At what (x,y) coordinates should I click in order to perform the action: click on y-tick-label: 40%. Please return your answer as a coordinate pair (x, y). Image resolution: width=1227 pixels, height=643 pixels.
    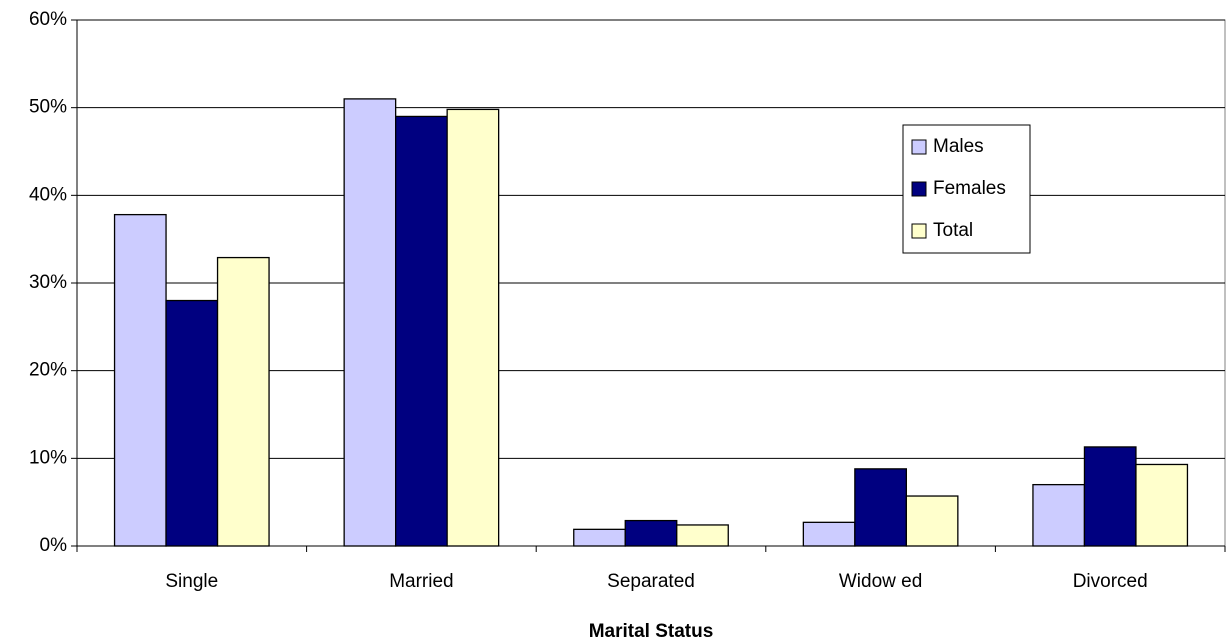
    Looking at the image, I should click on (48, 194).